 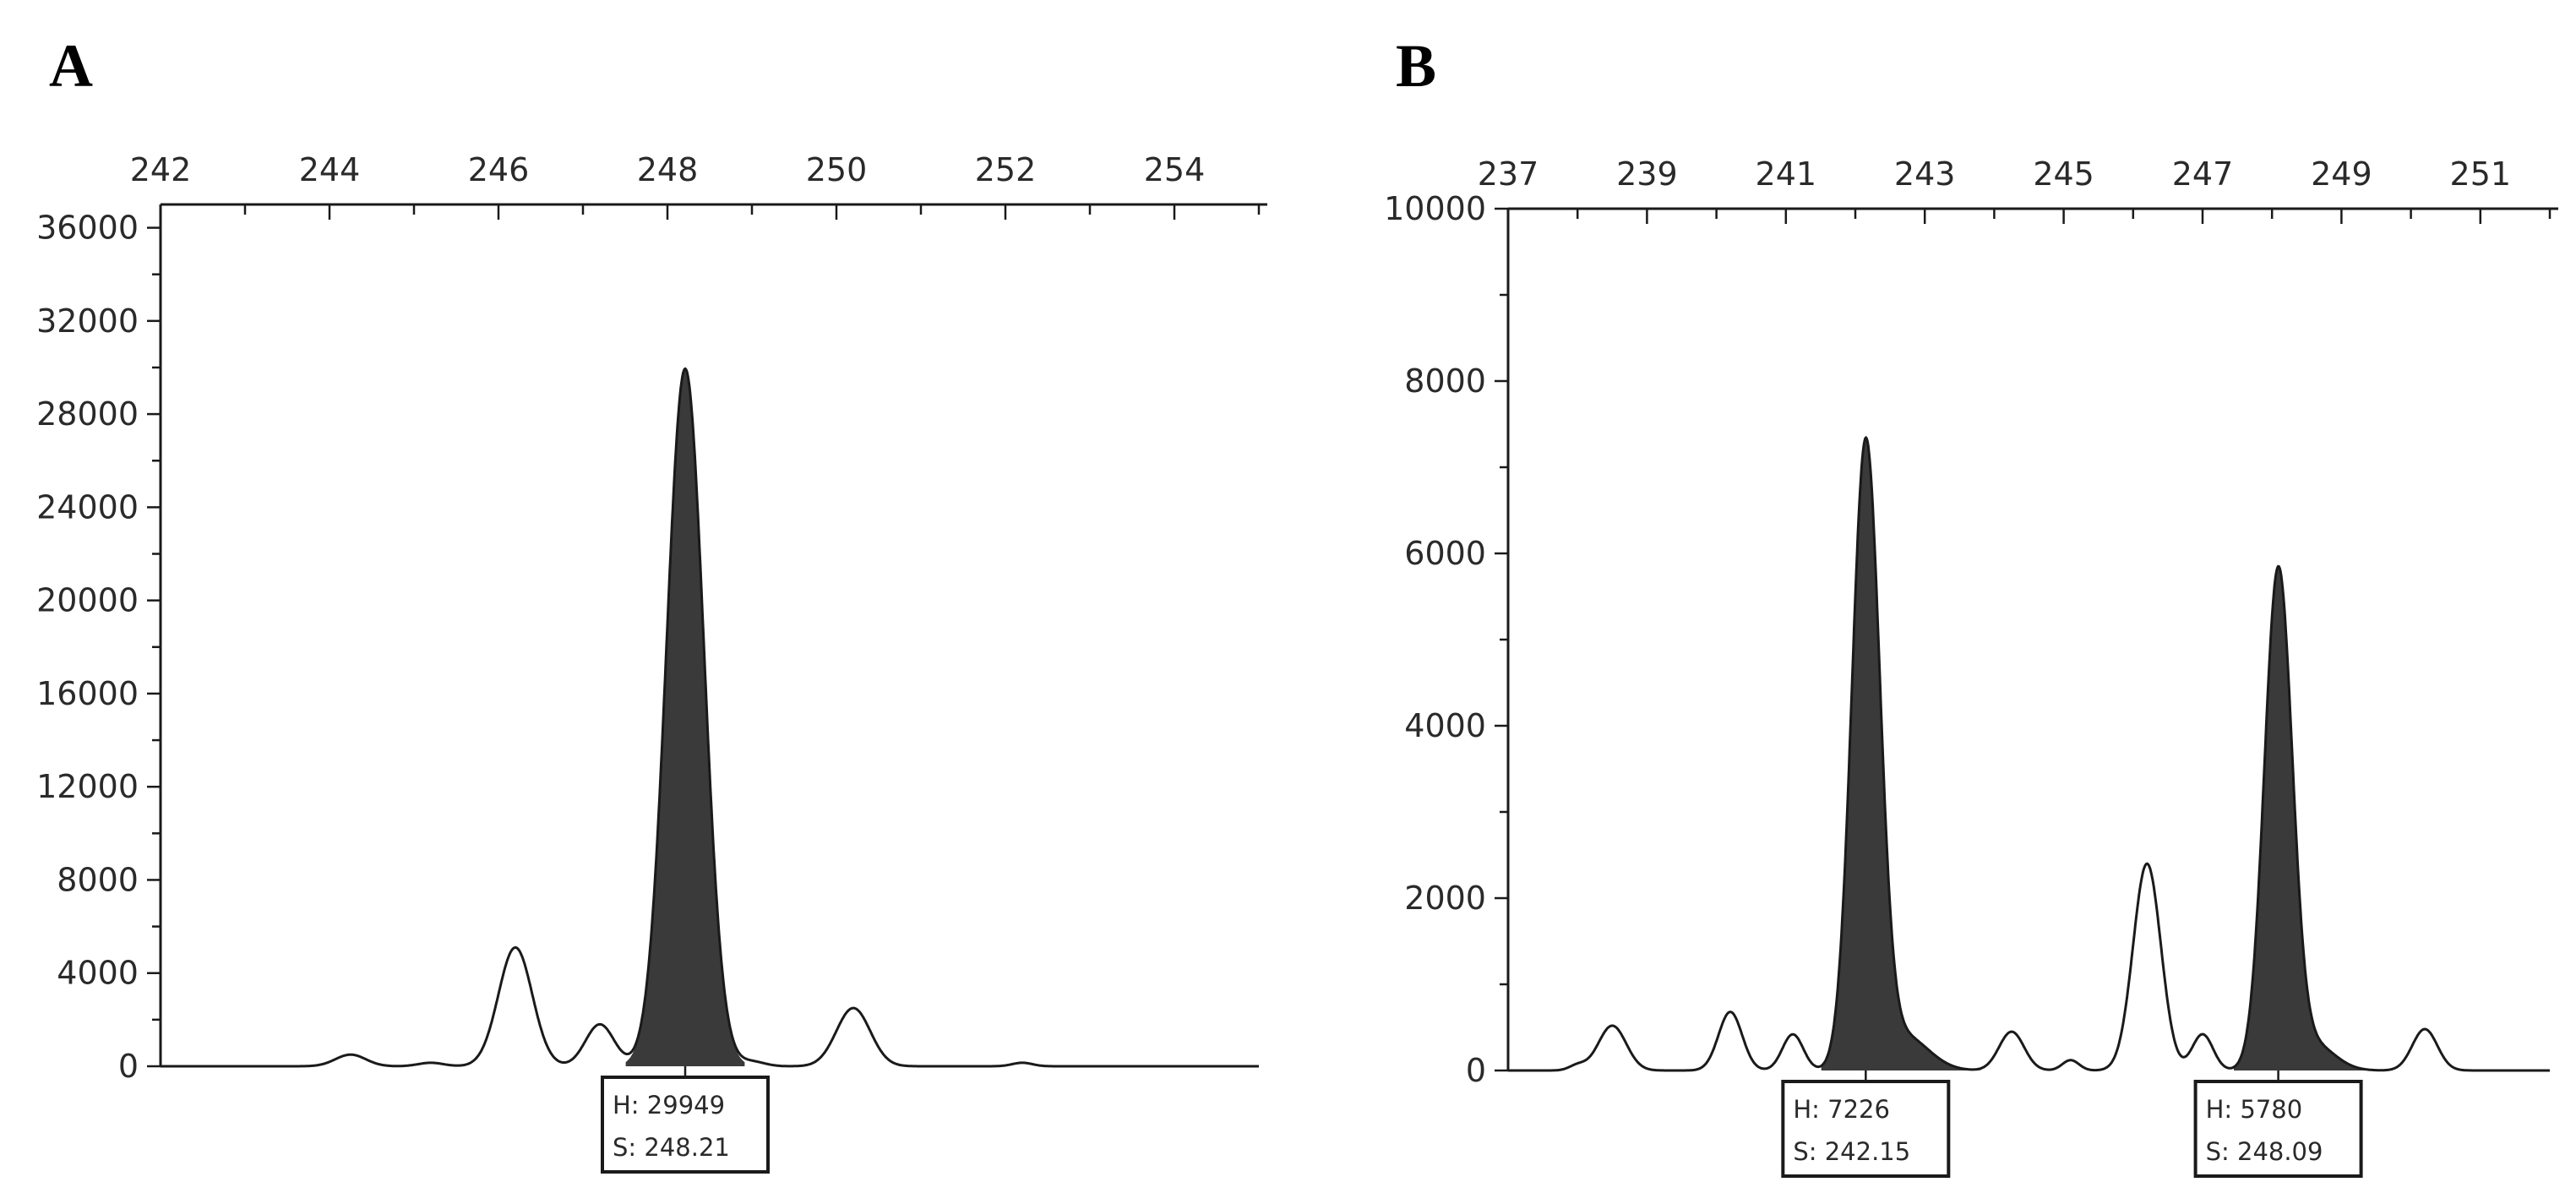 What do you see at coordinates (1851, 1151) in the screenshot?
I see `annotation-size: S: 242.15` at bounding box center [1851, 1151].